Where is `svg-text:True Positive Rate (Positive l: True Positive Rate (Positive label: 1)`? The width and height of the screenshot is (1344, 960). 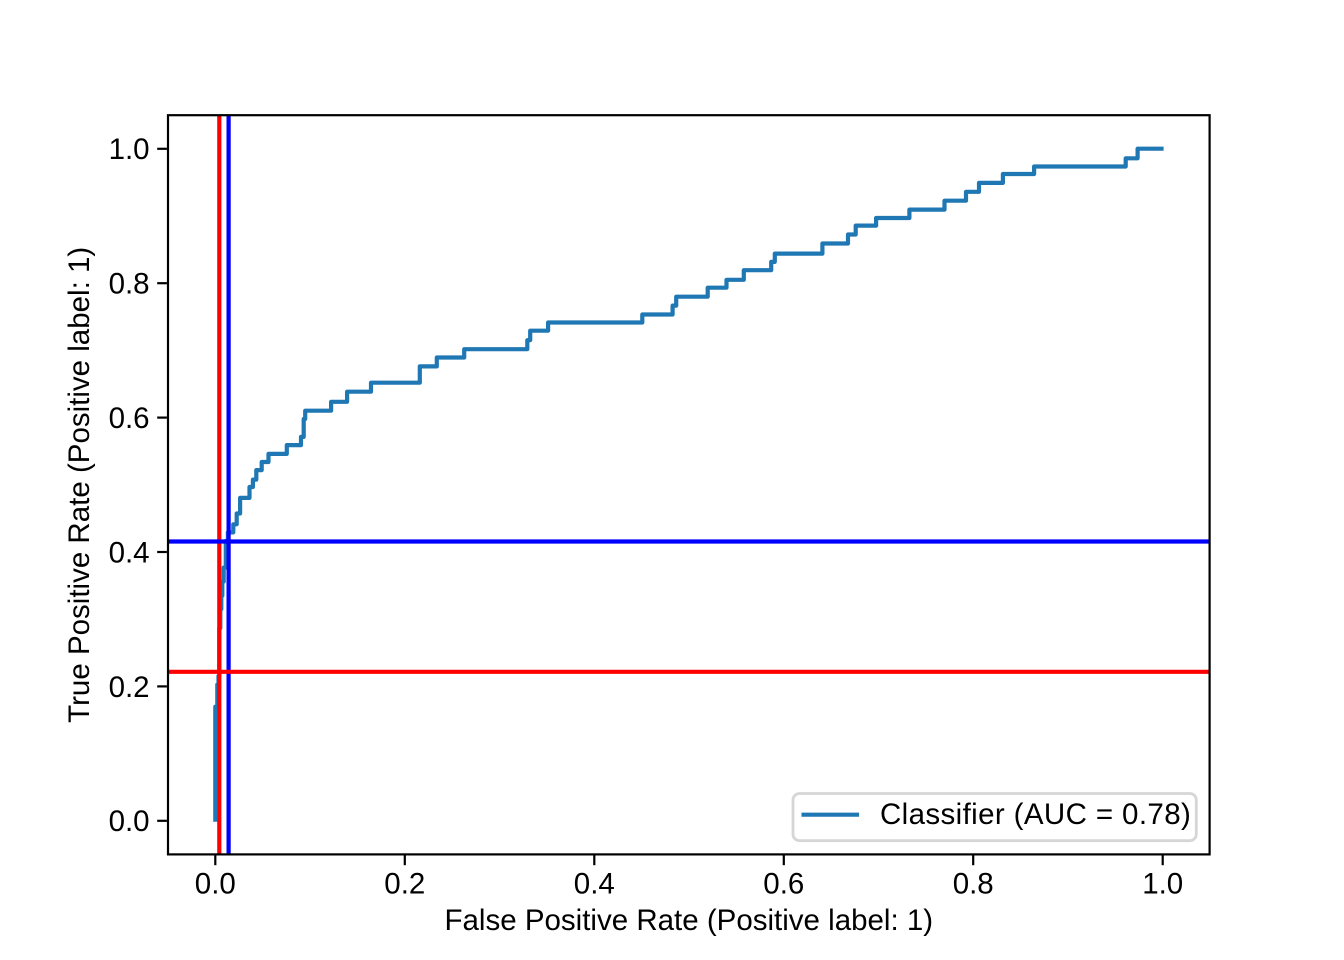
svg-text:True Positive Rate (Positive l: True Positive Rate (Positive label: 1) is located at coordinates (79, 485).